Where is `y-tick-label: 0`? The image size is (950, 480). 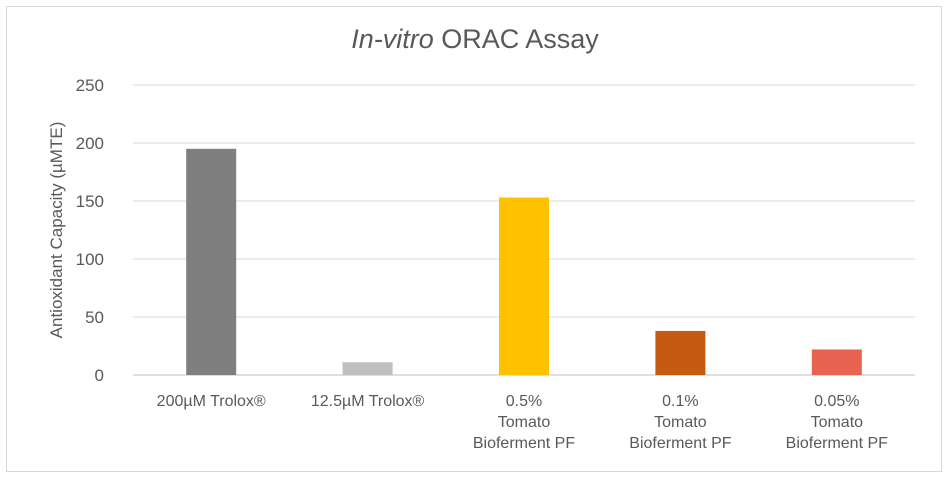 y-tick-label: 0 is located at coordinates (99, 375).